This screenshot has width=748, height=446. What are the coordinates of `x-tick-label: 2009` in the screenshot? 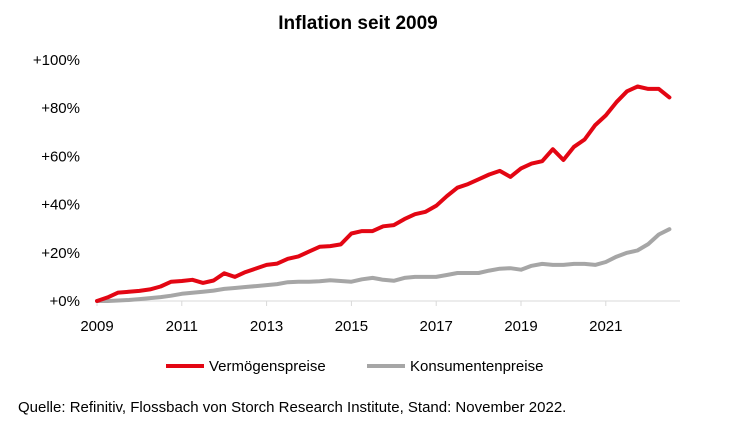 It's located at (96, 326).